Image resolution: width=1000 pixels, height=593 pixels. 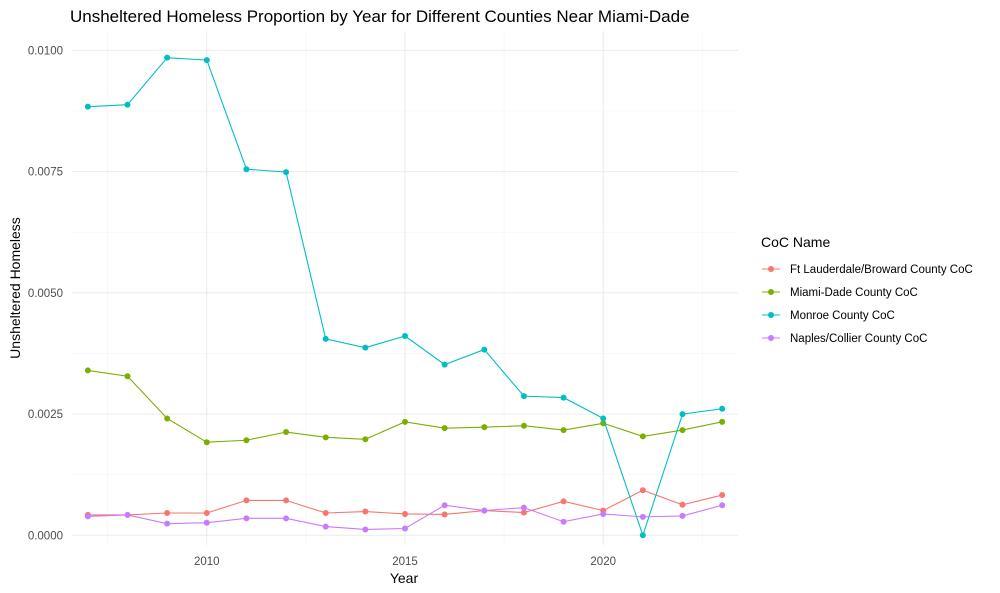 I want to click on y-tick-label: 0.0050, so click(x=45, y=294).